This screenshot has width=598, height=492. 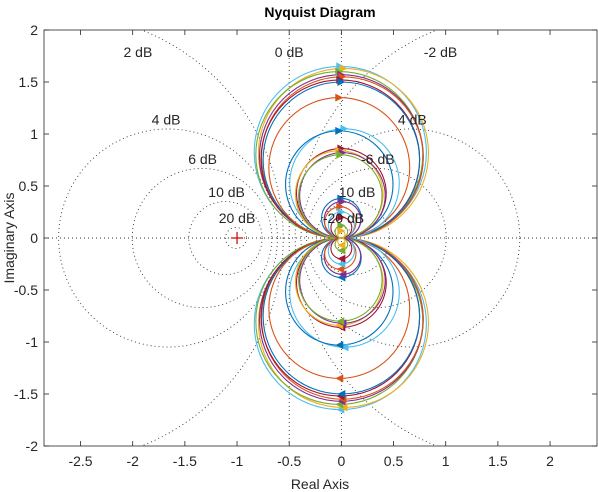 What do you see at coordinates (446, 461) in the screenshot?
I see `x-tick-label: 1` at bounding box center [446, 461].